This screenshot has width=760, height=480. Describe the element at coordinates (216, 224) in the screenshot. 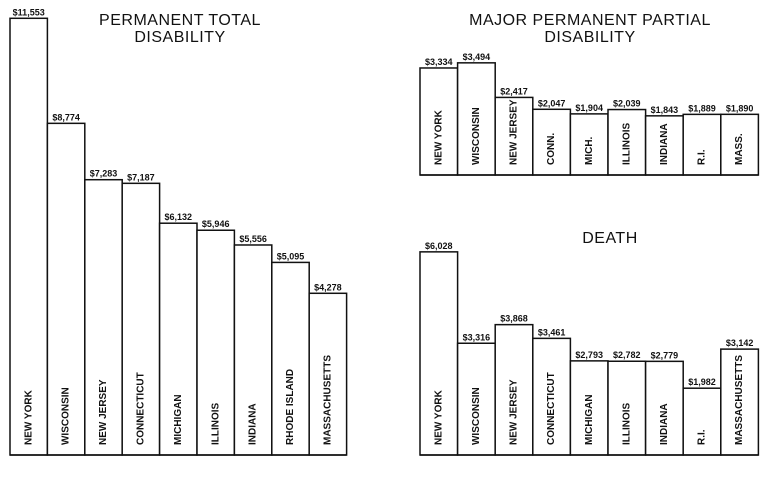

I see `value-label: $5,946` at that location.